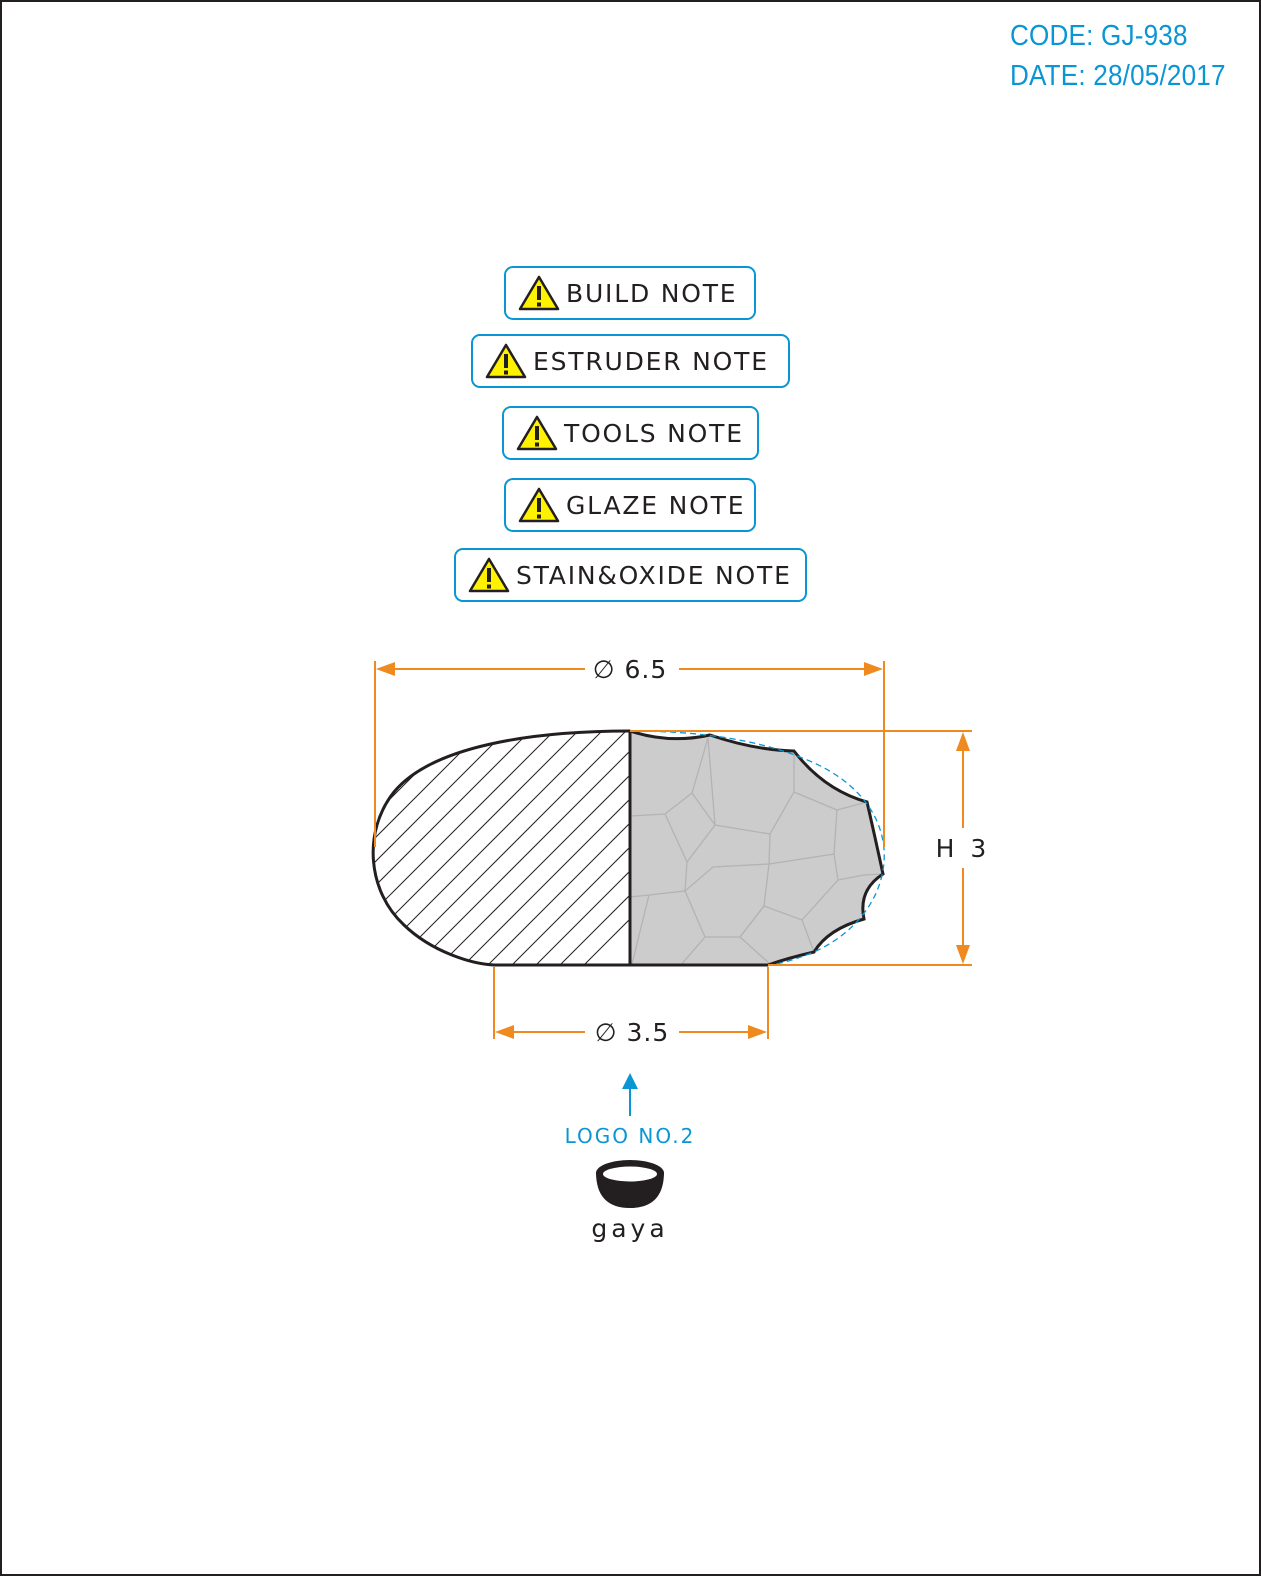  I want to click on brand-name: gaya, so click(629, 1228).